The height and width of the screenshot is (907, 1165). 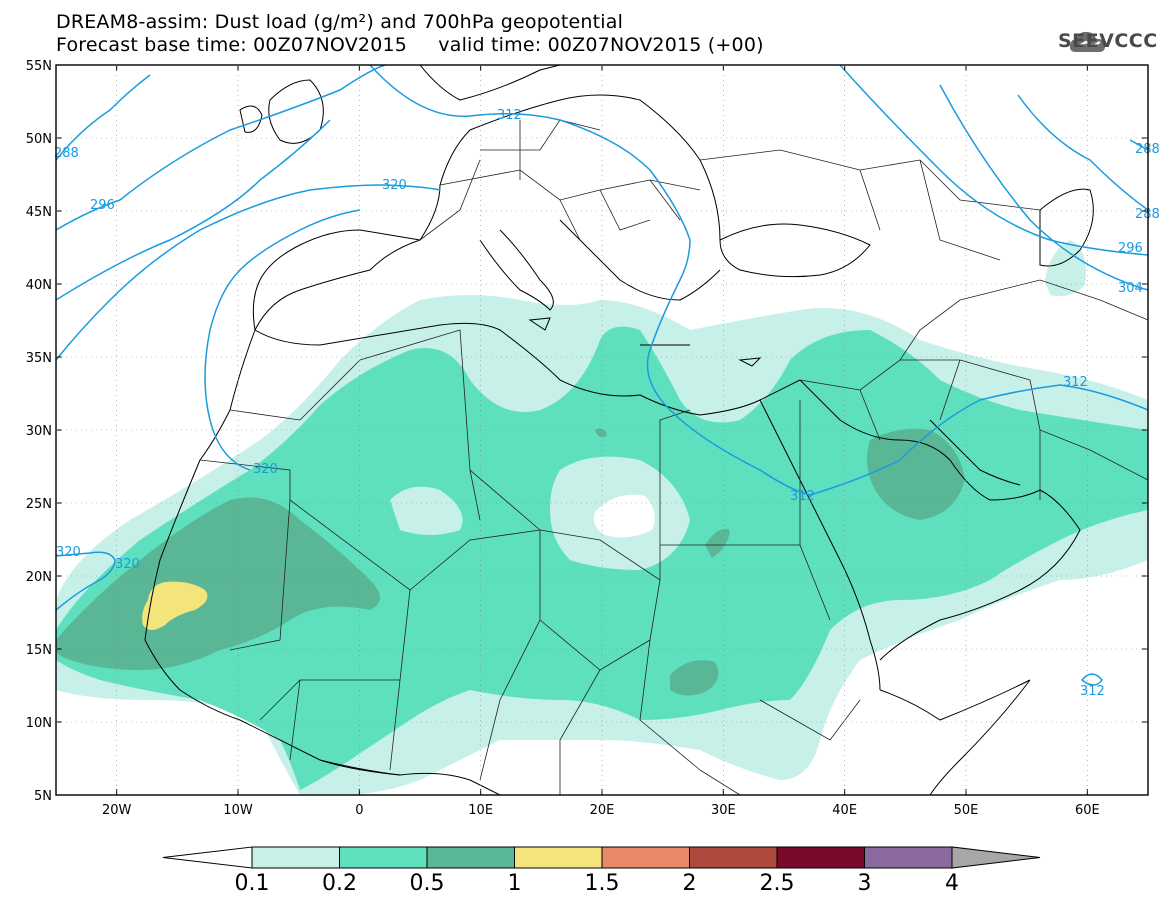 What do you see at coordinates (427, 883) in the screenshot?
I see `colorbar-label: 0.5` at bounding box center [427, 883].